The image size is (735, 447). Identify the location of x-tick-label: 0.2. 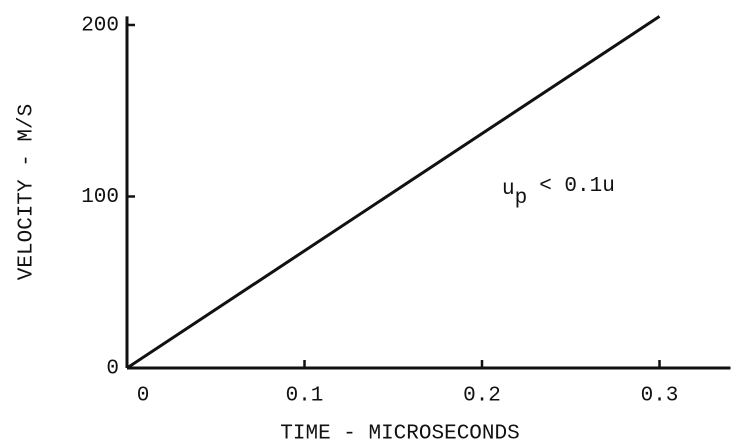
(482, 396).